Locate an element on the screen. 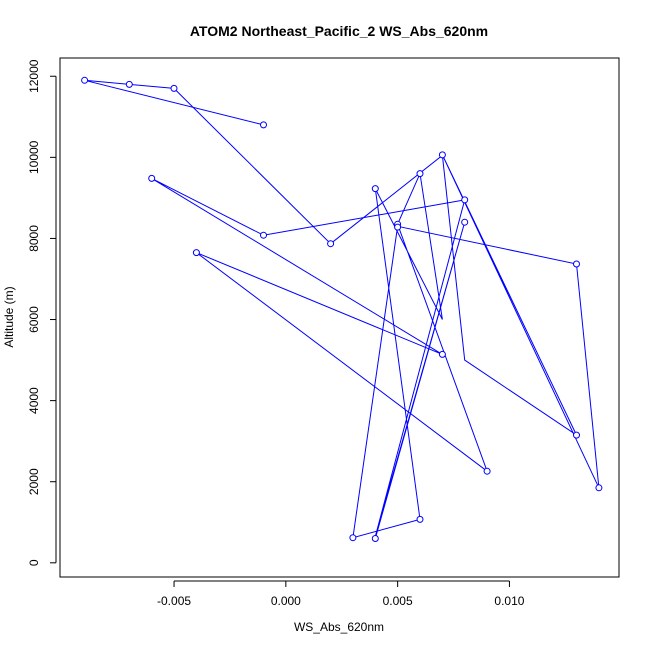  x-tick-label: -0.005 is located at coordinates (174, 601).